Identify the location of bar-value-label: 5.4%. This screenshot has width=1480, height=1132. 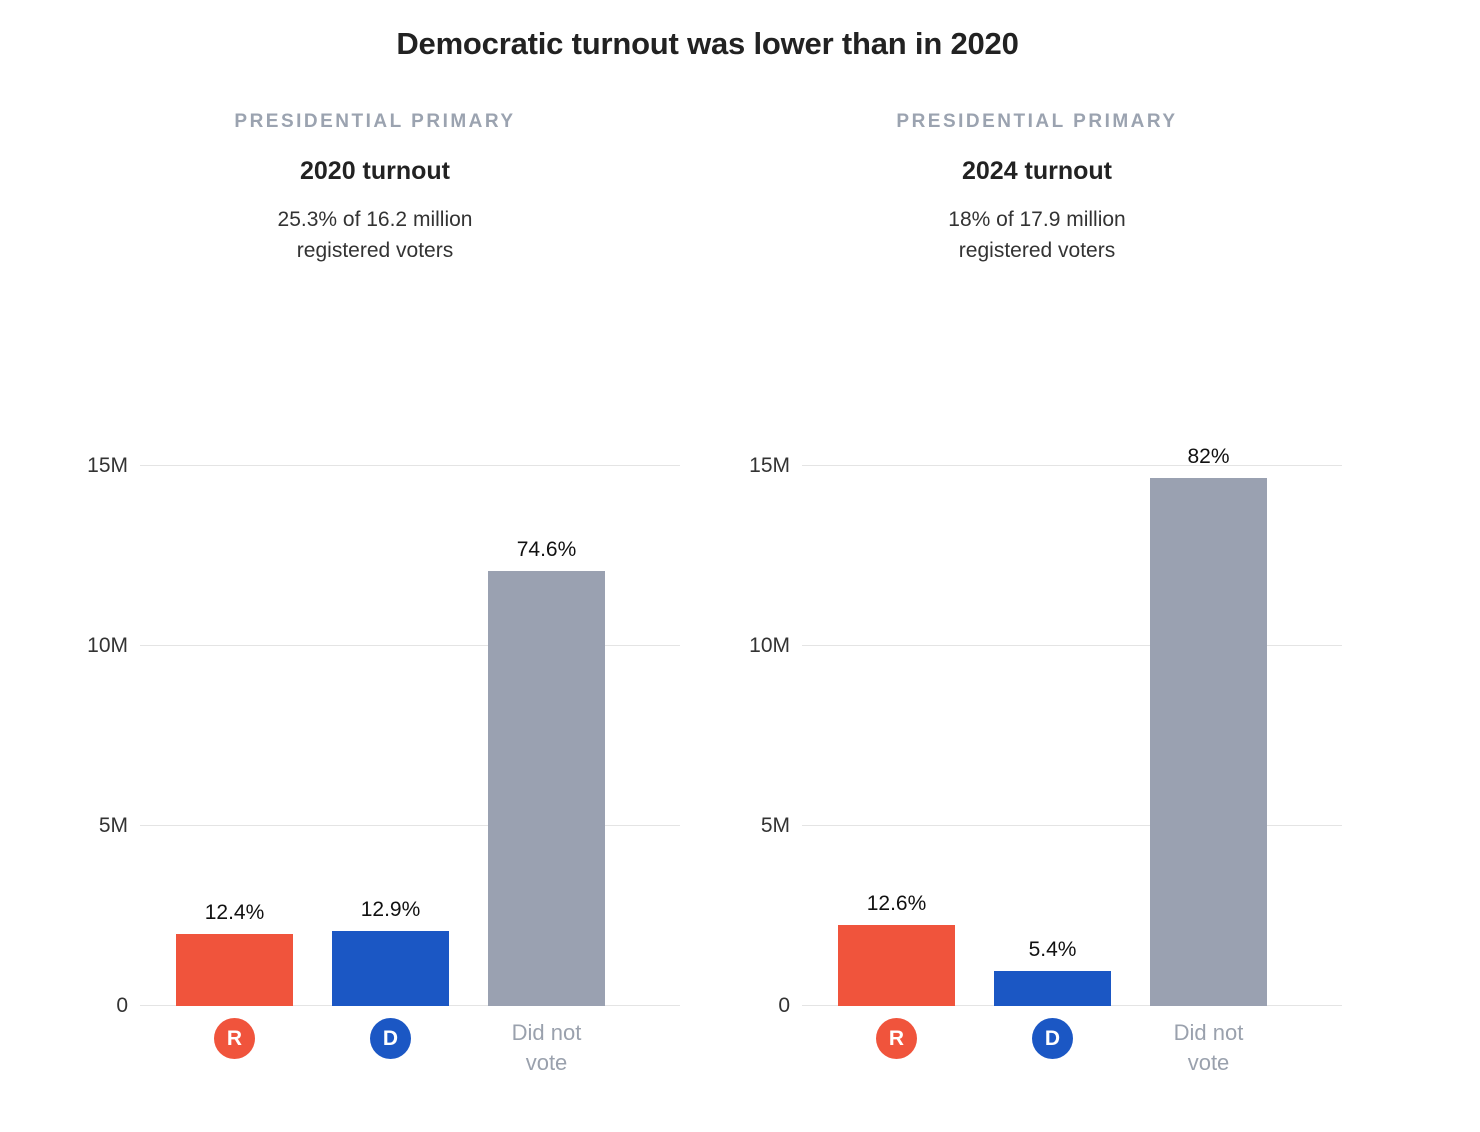
(1052, 949).